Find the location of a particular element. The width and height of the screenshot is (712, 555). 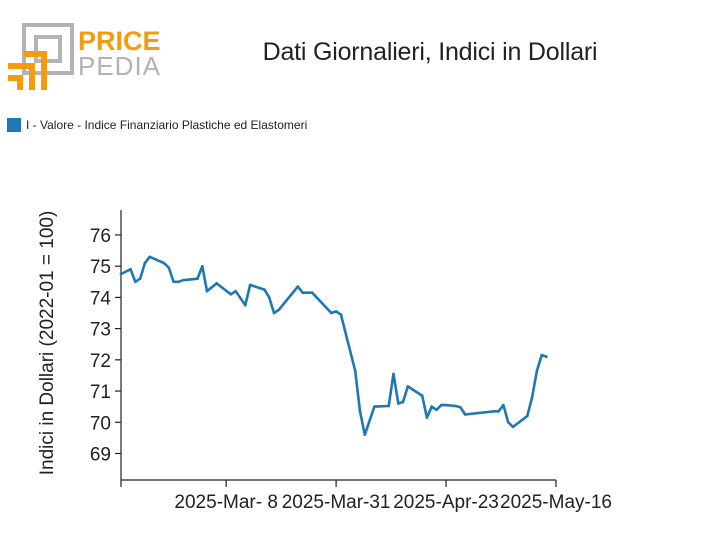

logo-brand-top: PRICE is located at coordinates (119, 41).